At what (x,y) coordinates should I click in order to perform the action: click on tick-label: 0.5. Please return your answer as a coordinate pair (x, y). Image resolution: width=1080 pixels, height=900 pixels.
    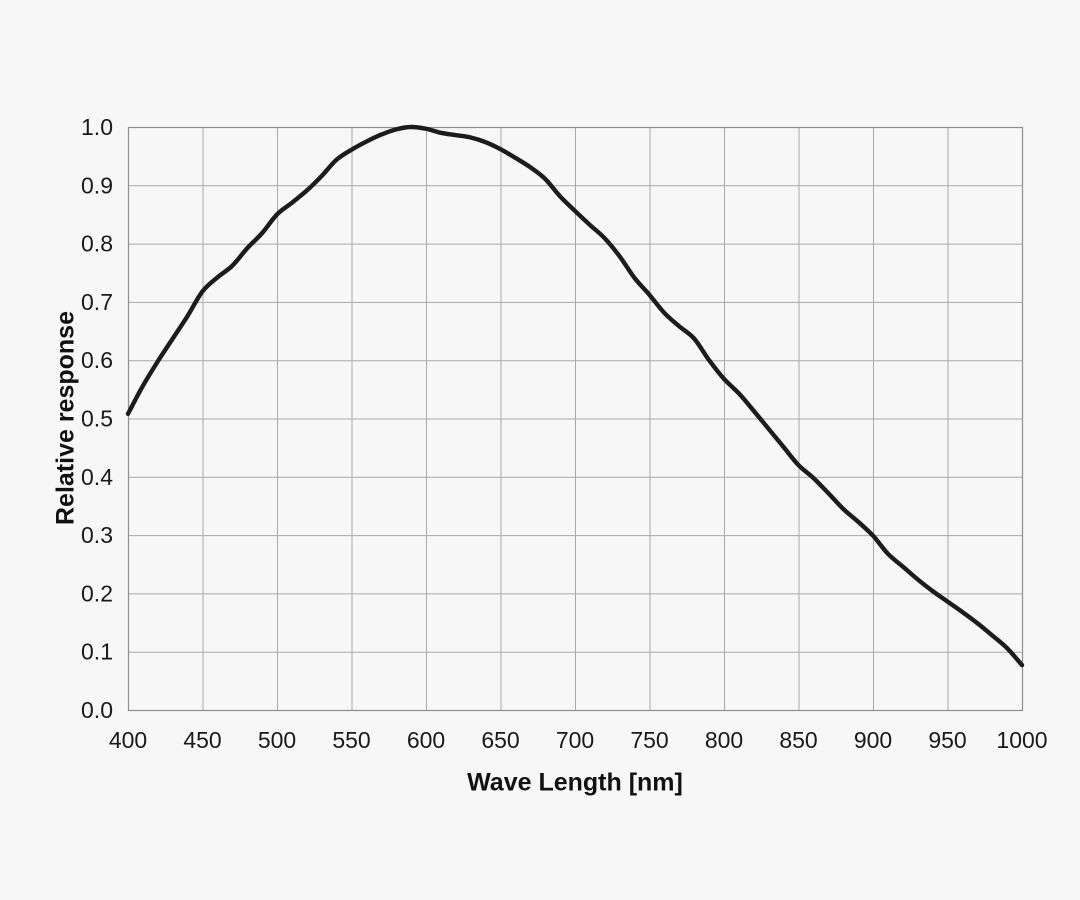
    Looking at the image, I should click on (97, 419).